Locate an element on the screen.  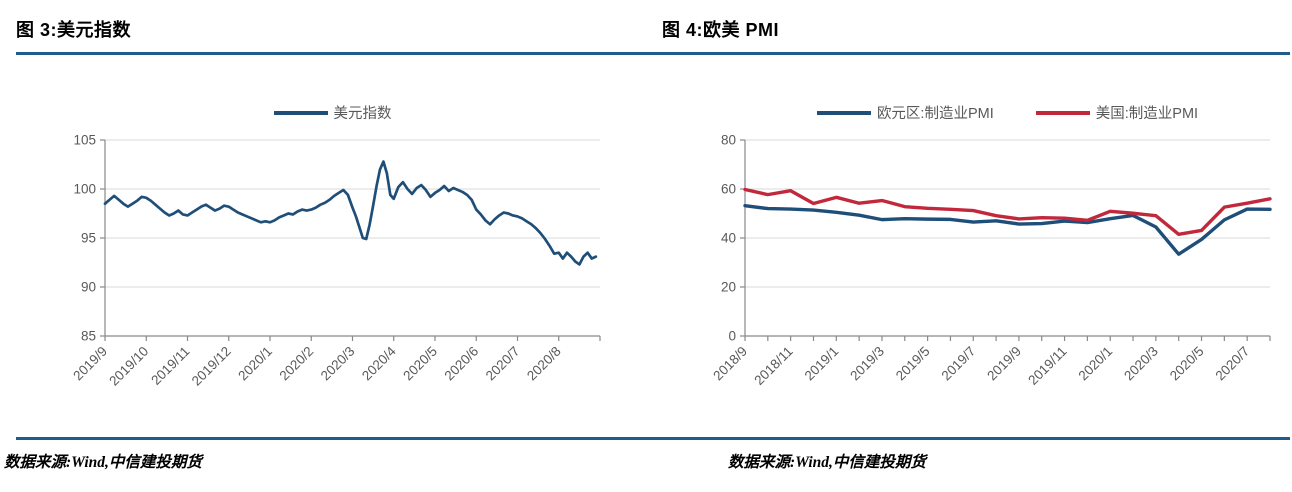
figure4-title: 图 4:欧美 PMI is located at coordinates (721, 30).